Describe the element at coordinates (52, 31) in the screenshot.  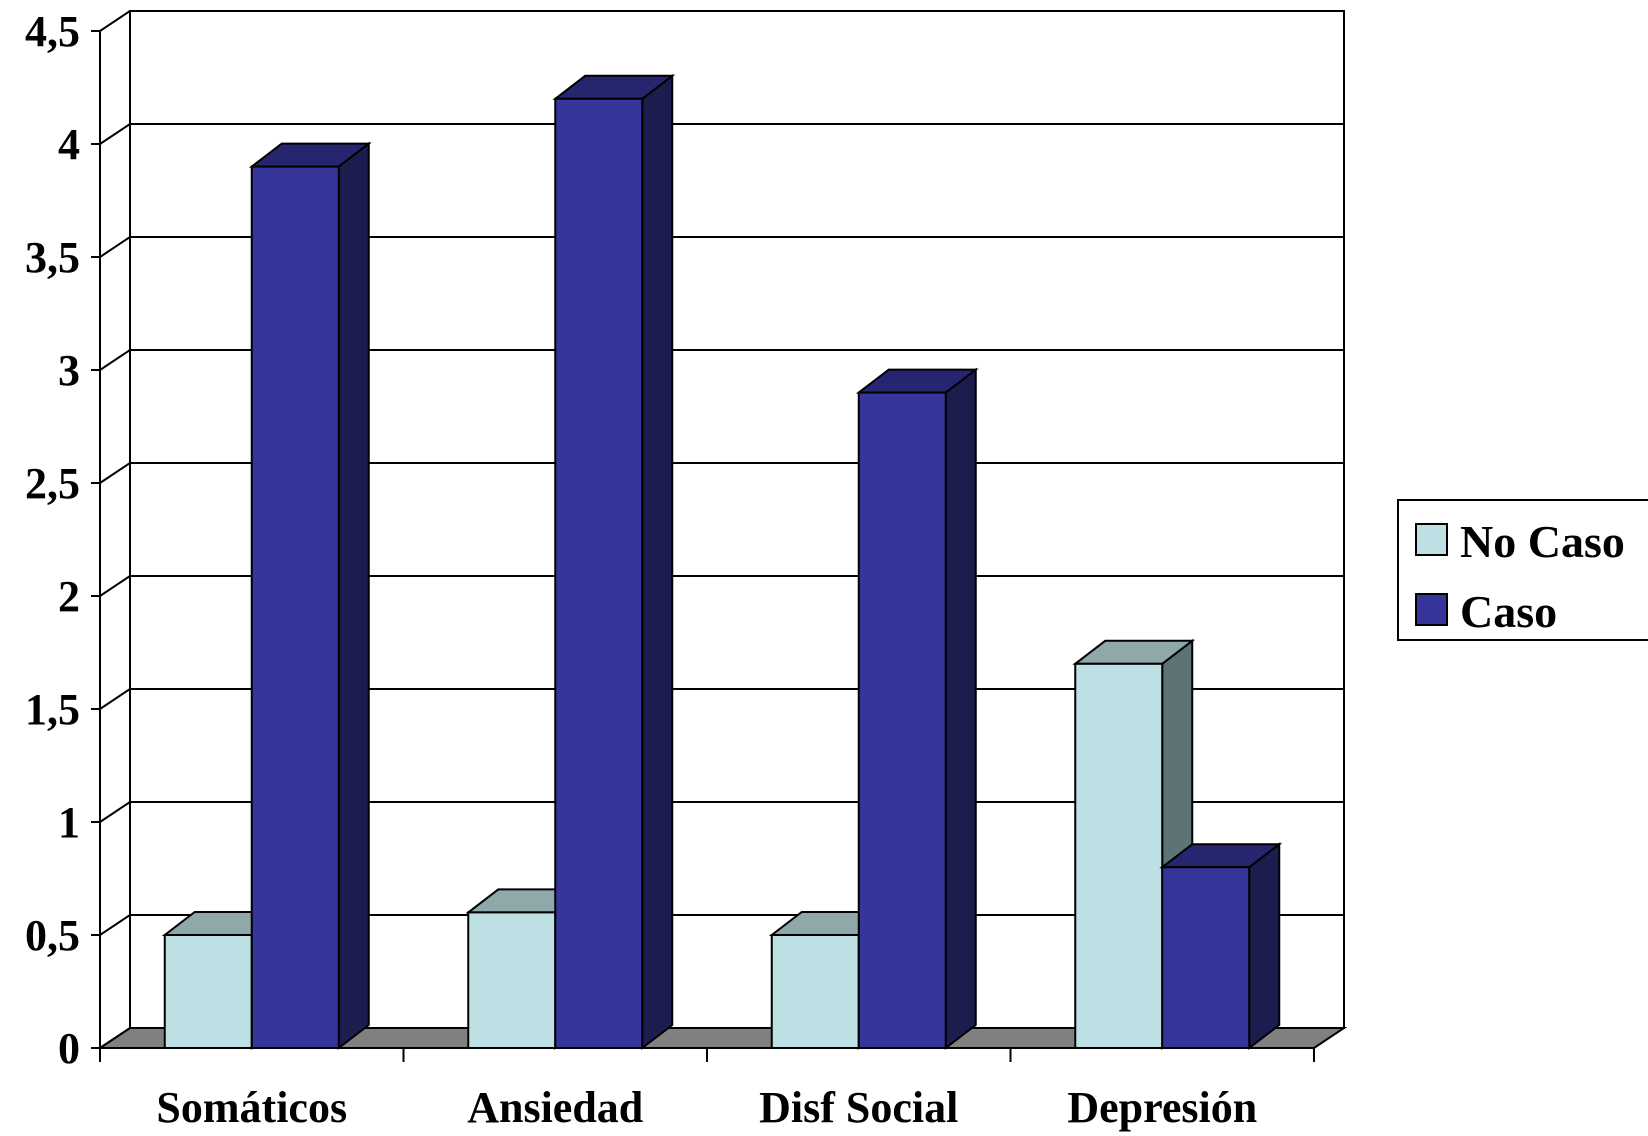
I see `y-tick-label: 4,5` at that location.